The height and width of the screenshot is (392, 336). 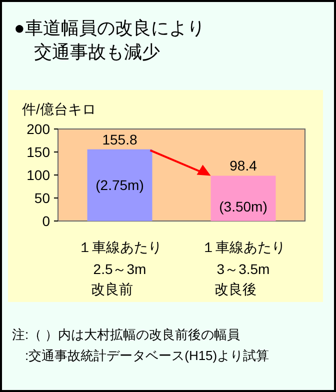 I want to click on y-tick-label: 200, so click(x=38, y=128).